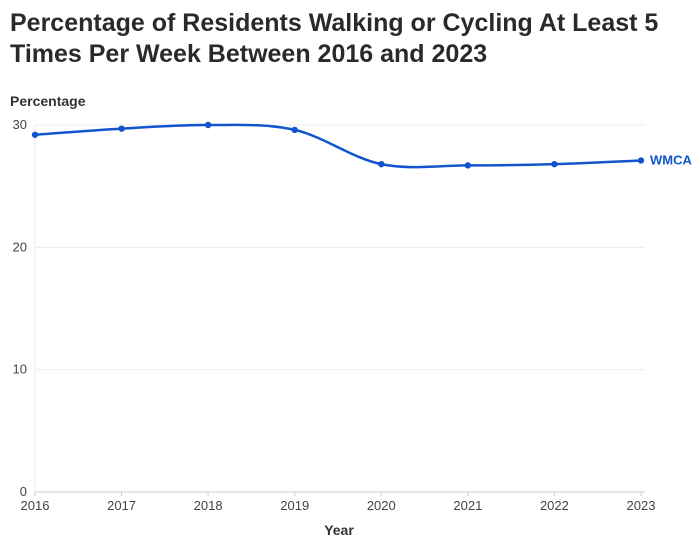 This screenshot has height=556, width=700. What do you see at coordinates (48, 101) in the screenshot?
I see `y-axis-label: Percentage` at bounding box center [48, 101].